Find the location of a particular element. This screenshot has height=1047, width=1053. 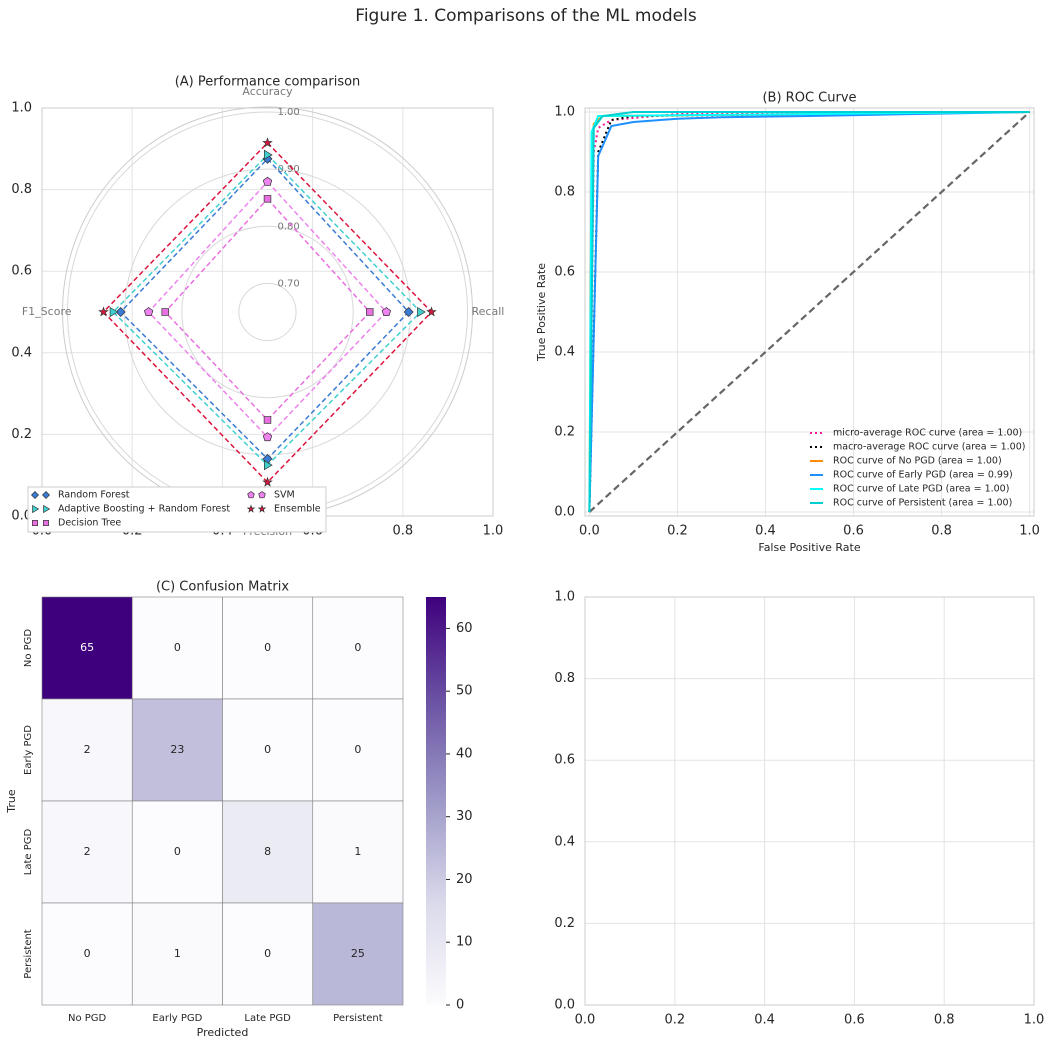

cell-label: 65 is located at coordinates (87, 647).